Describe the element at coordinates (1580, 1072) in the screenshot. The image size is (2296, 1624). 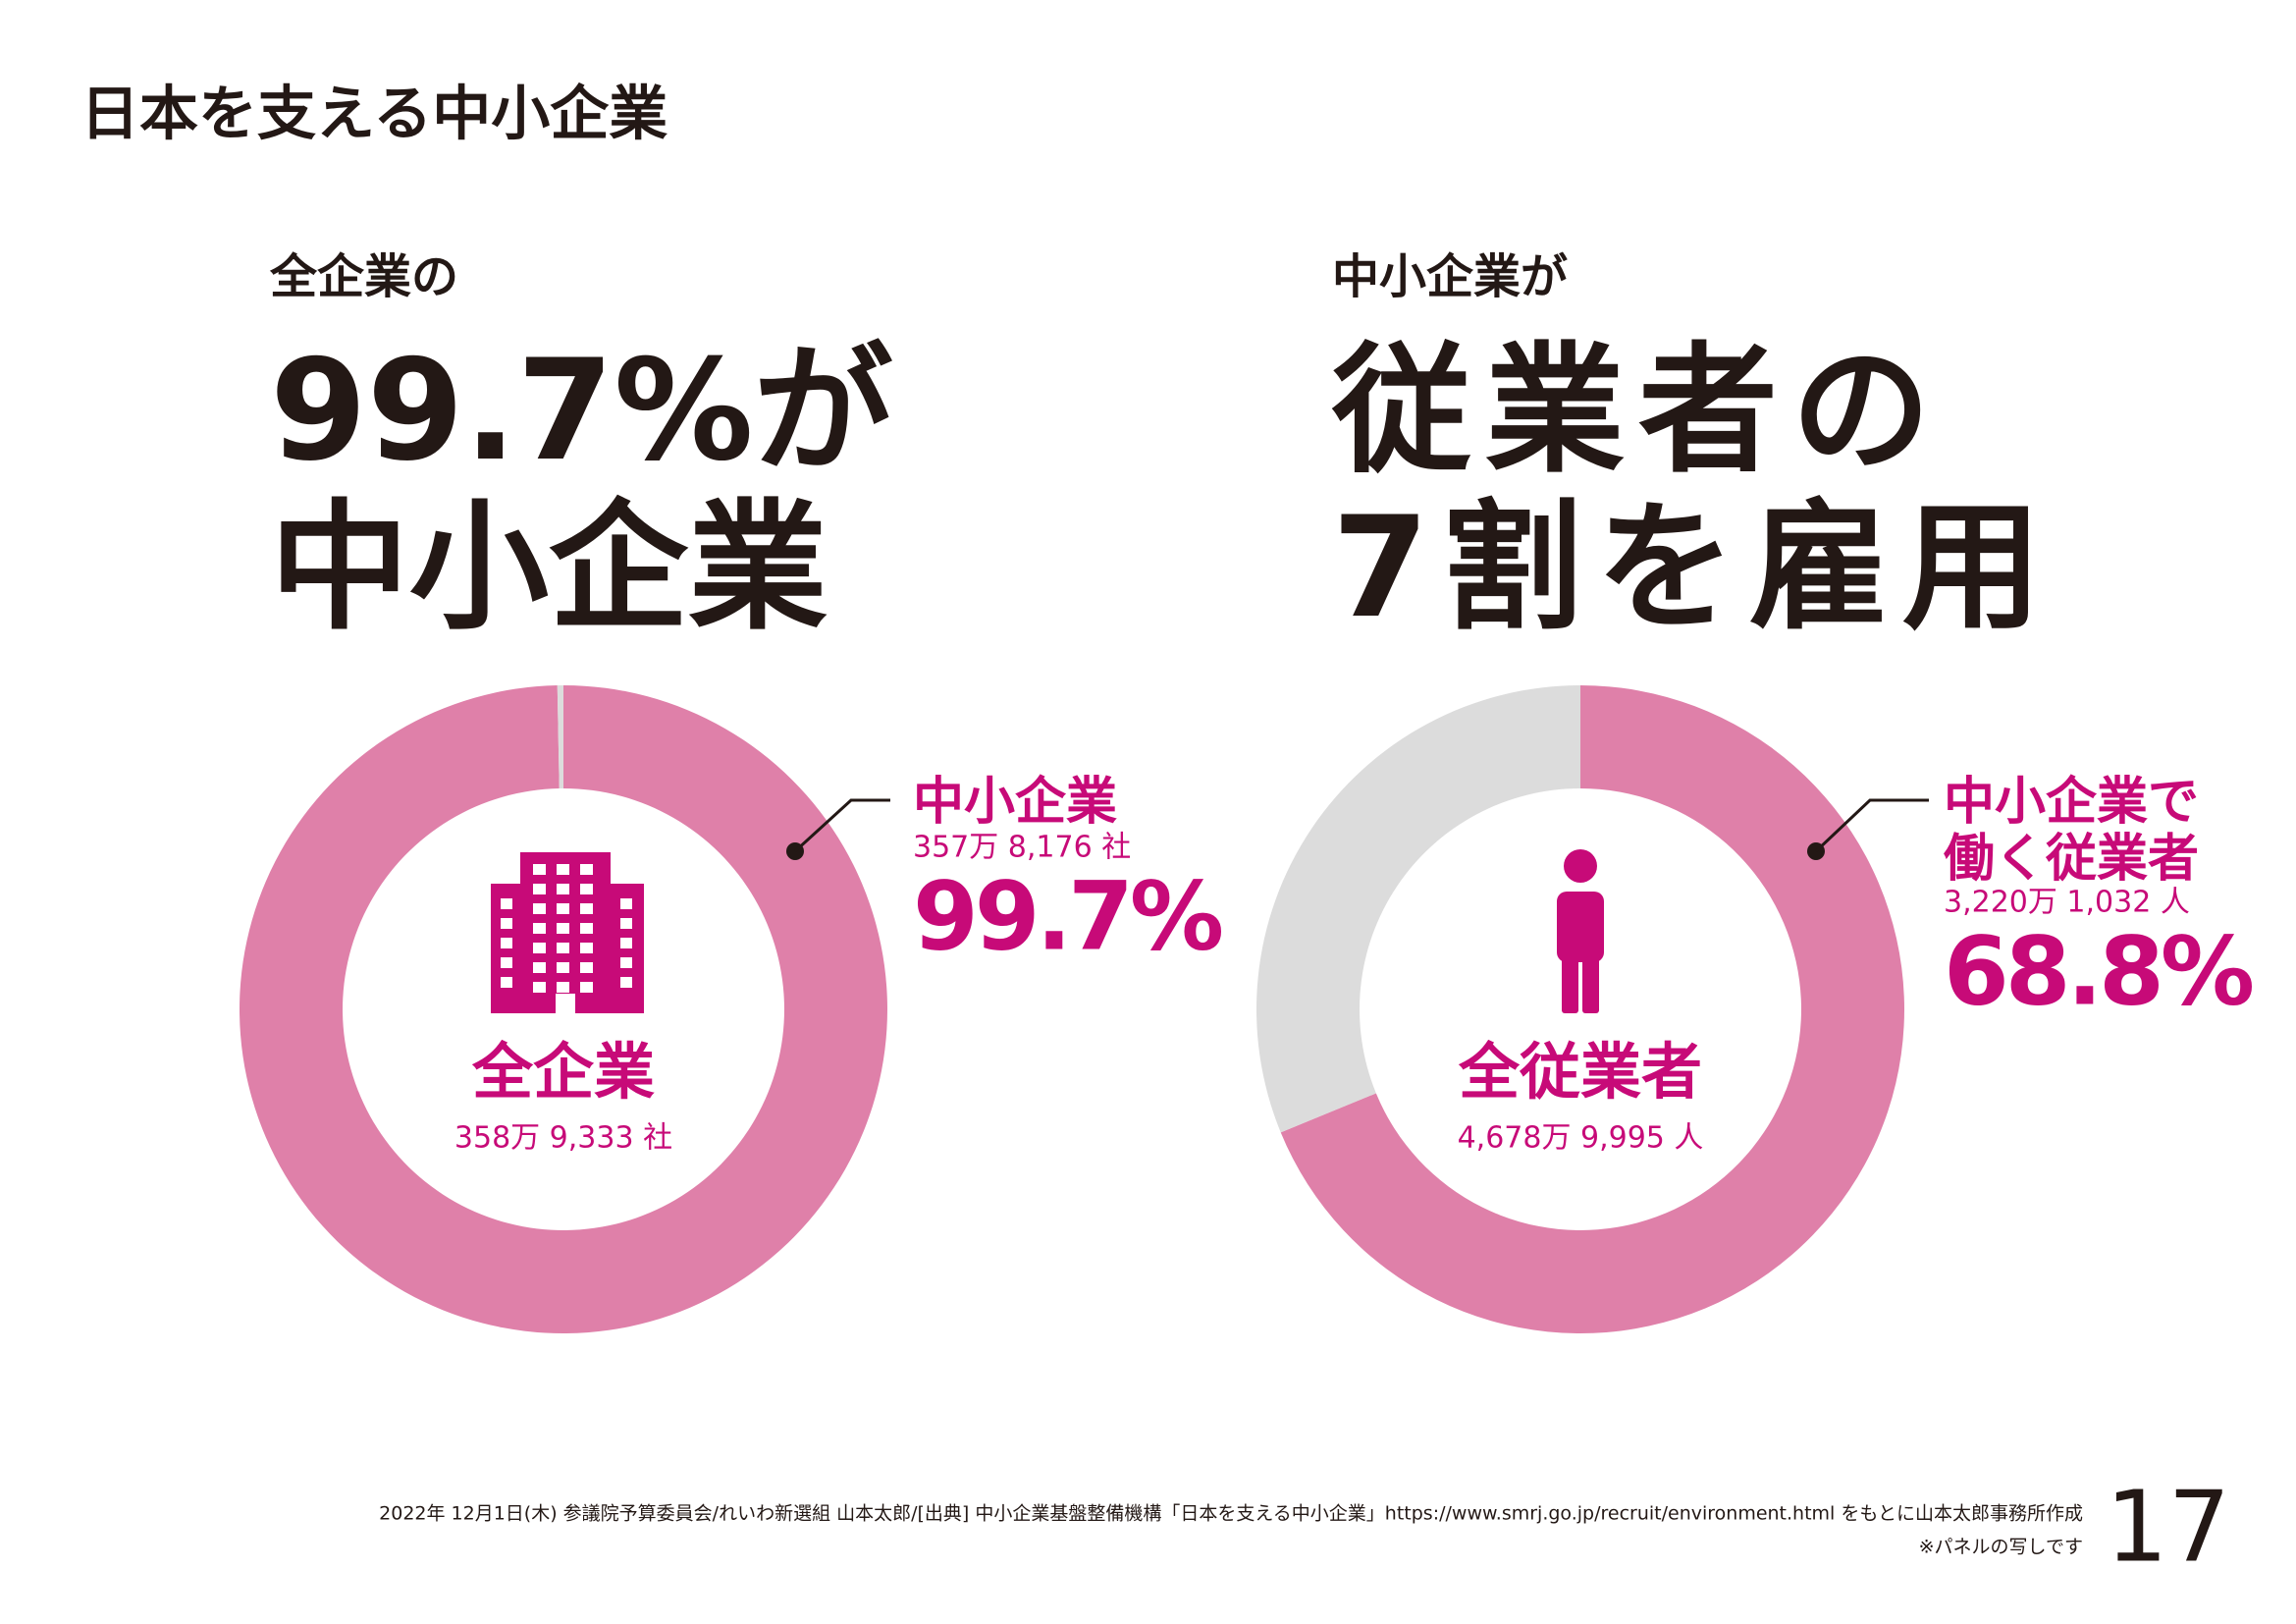
I see `center-label: 全従業者` at that location.